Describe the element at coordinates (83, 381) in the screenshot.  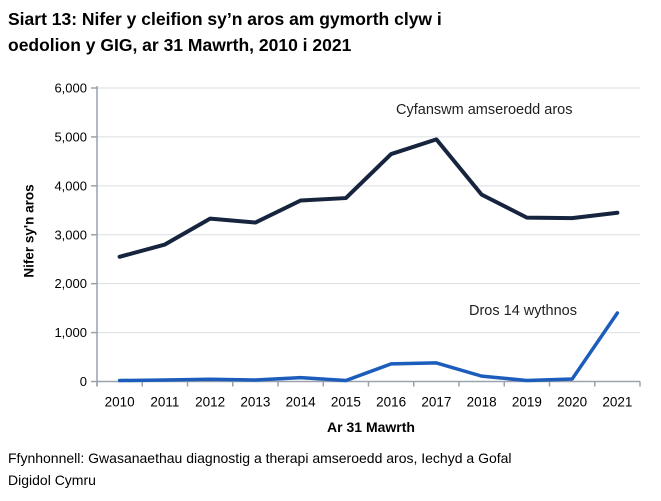
I see `y-tick-label: 0` at that location.